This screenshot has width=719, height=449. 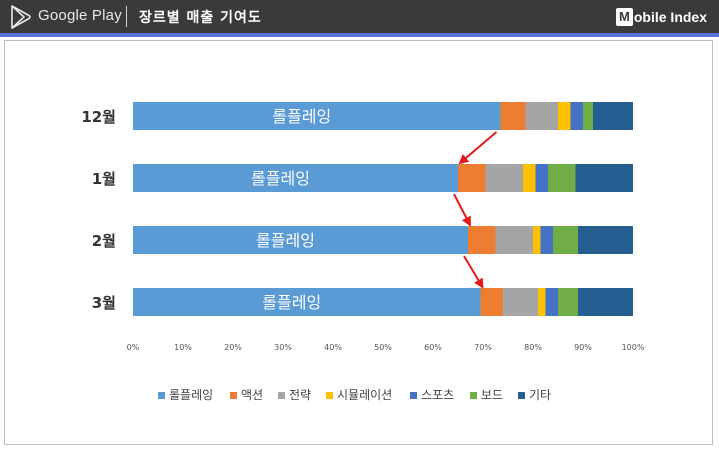 I want to click on header-divider, so click(x=126, y=16).